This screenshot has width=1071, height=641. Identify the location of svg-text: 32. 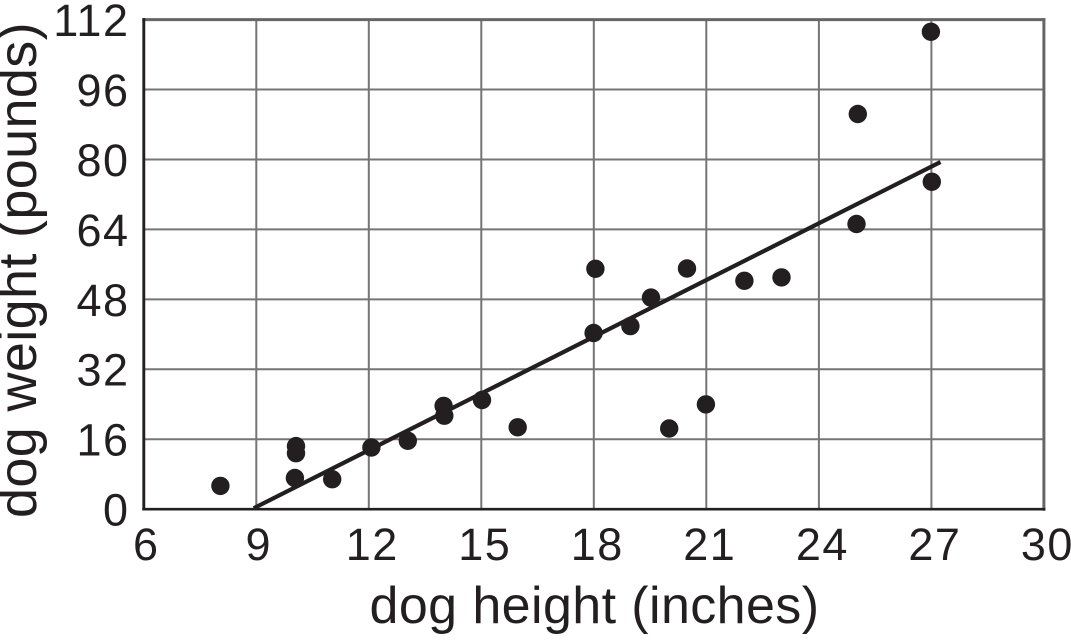
(102, 370).